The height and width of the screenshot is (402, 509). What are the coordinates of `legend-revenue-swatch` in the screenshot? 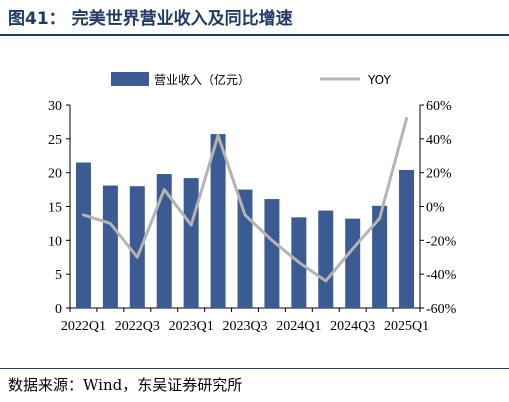 It's located at (130, 79).